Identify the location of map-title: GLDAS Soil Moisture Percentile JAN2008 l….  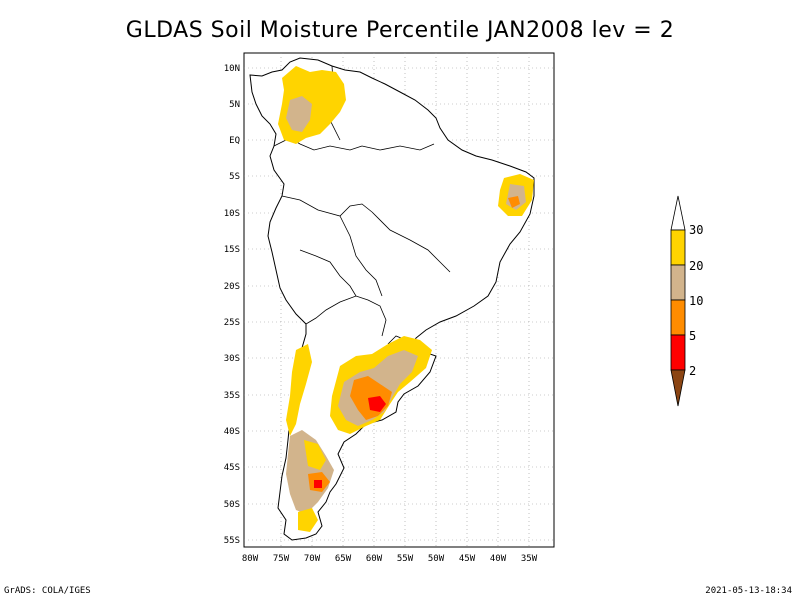
(400, 30).